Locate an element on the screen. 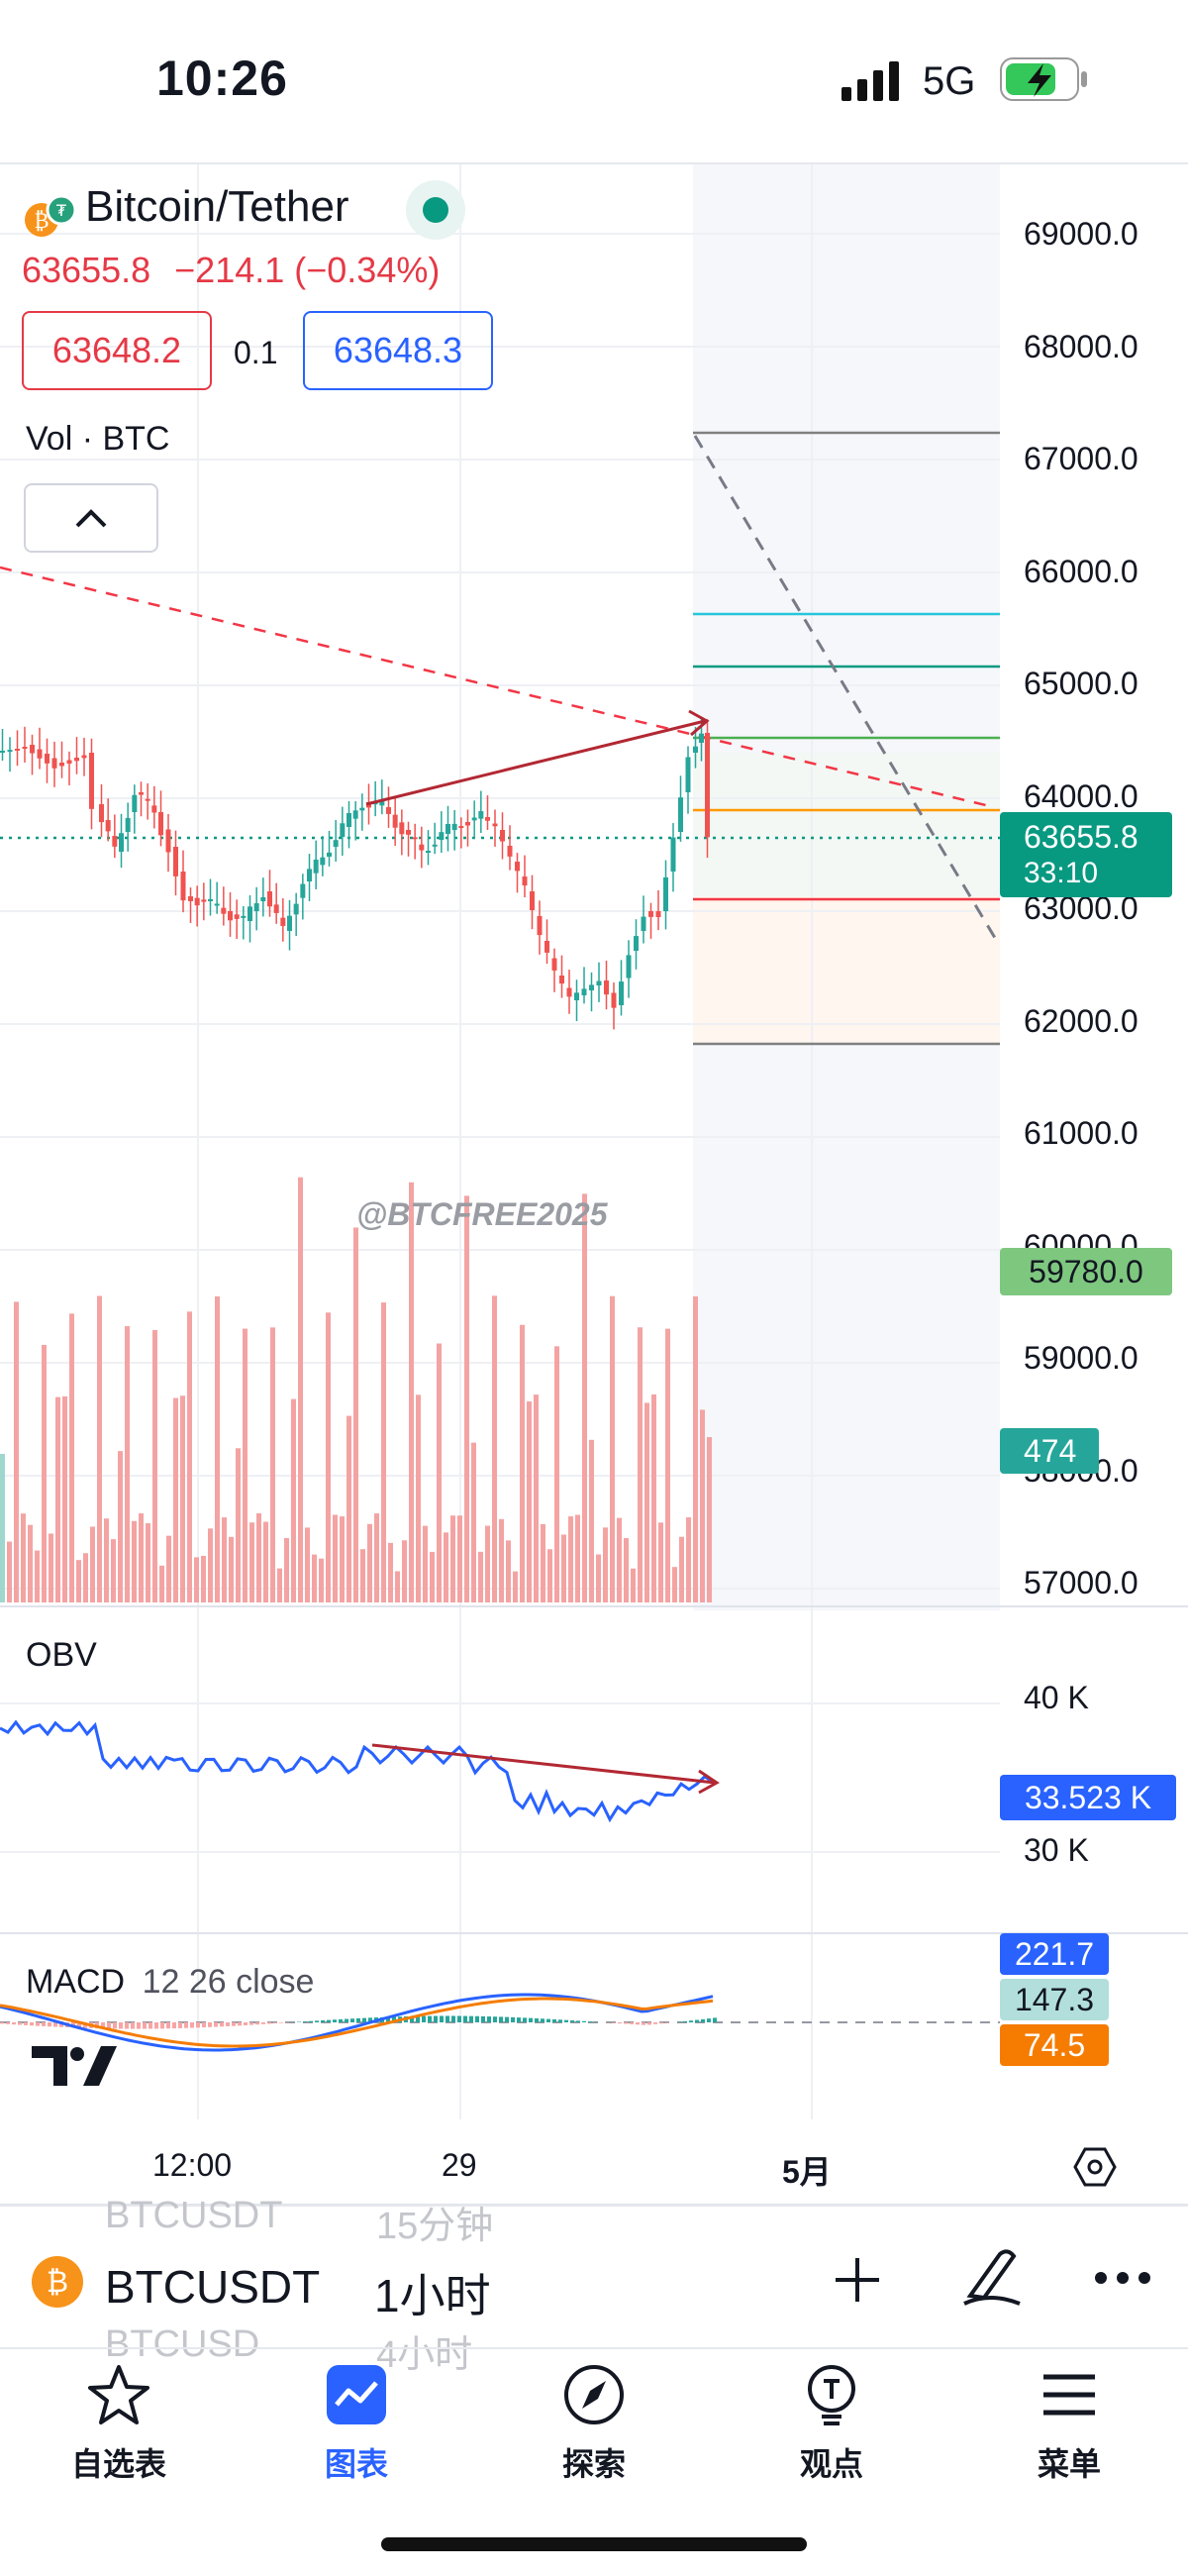  tab-explore: 探索 is located at coordinates (594, 2424).